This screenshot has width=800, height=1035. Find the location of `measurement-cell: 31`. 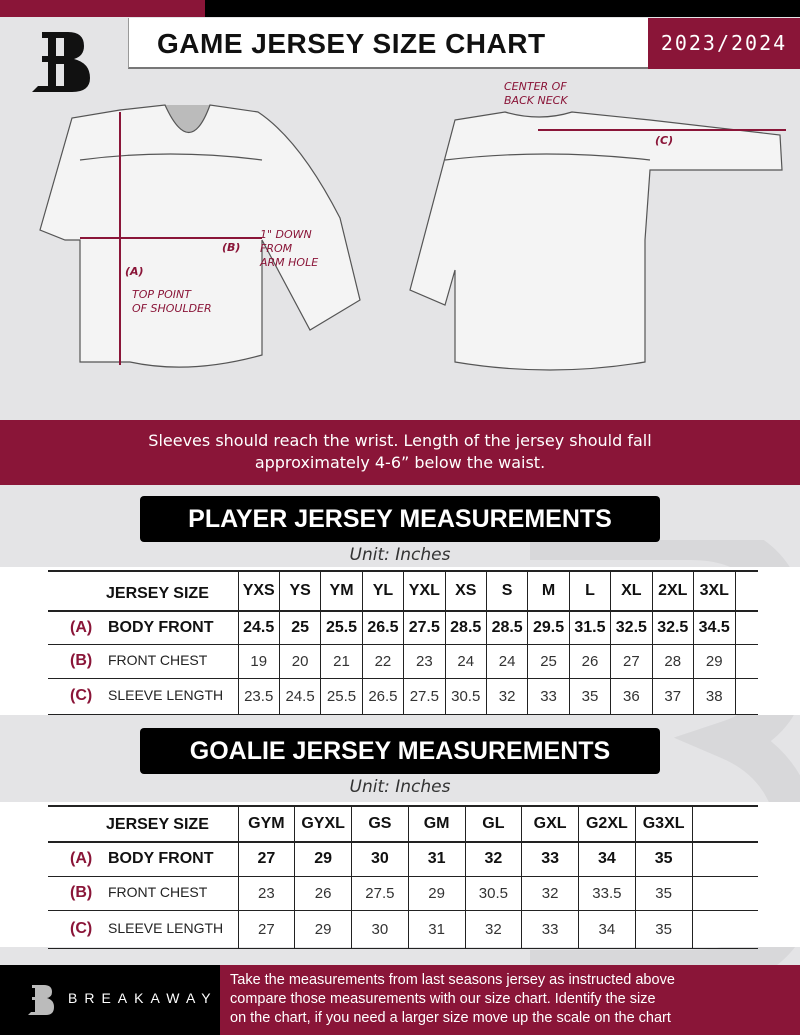

measurement-cell: 31 is located at coordinates (436, 929).